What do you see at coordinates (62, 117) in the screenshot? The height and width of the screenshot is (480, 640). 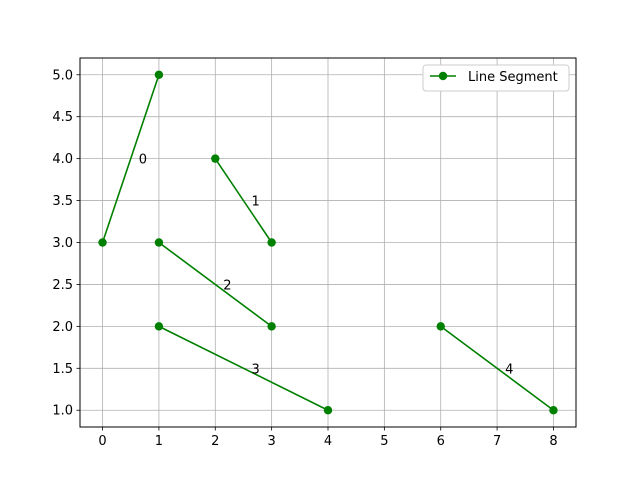 I see `y-tick-label: 4.5` at bounding box center [62, 117].